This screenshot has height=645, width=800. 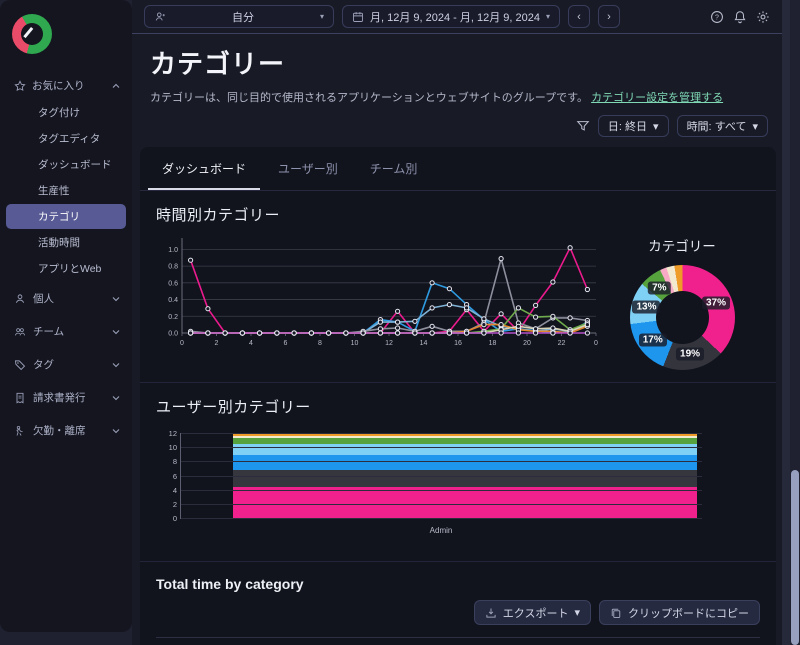 What do you see at coordinates (230, 584) in the screenshot?
I see `table-title: Total time by category` at bounding box center [230, 584].